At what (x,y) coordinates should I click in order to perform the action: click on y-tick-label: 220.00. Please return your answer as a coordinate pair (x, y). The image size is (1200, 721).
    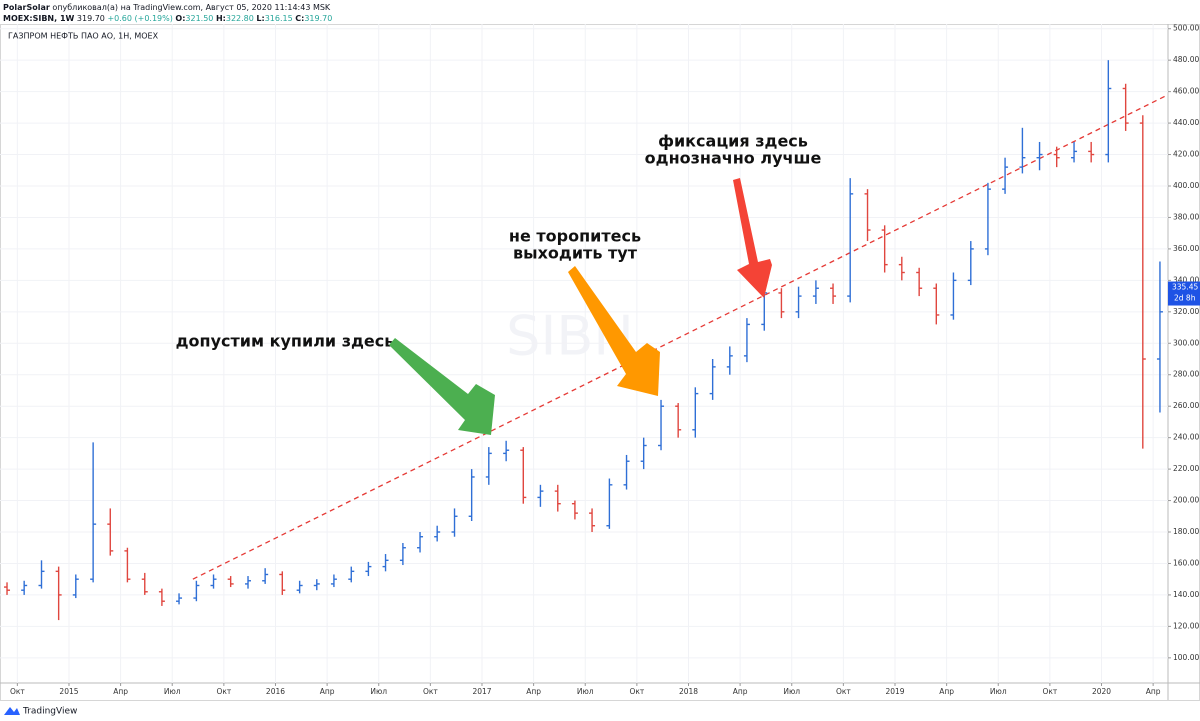
    Looking at the image, I should click on (1186, 468).